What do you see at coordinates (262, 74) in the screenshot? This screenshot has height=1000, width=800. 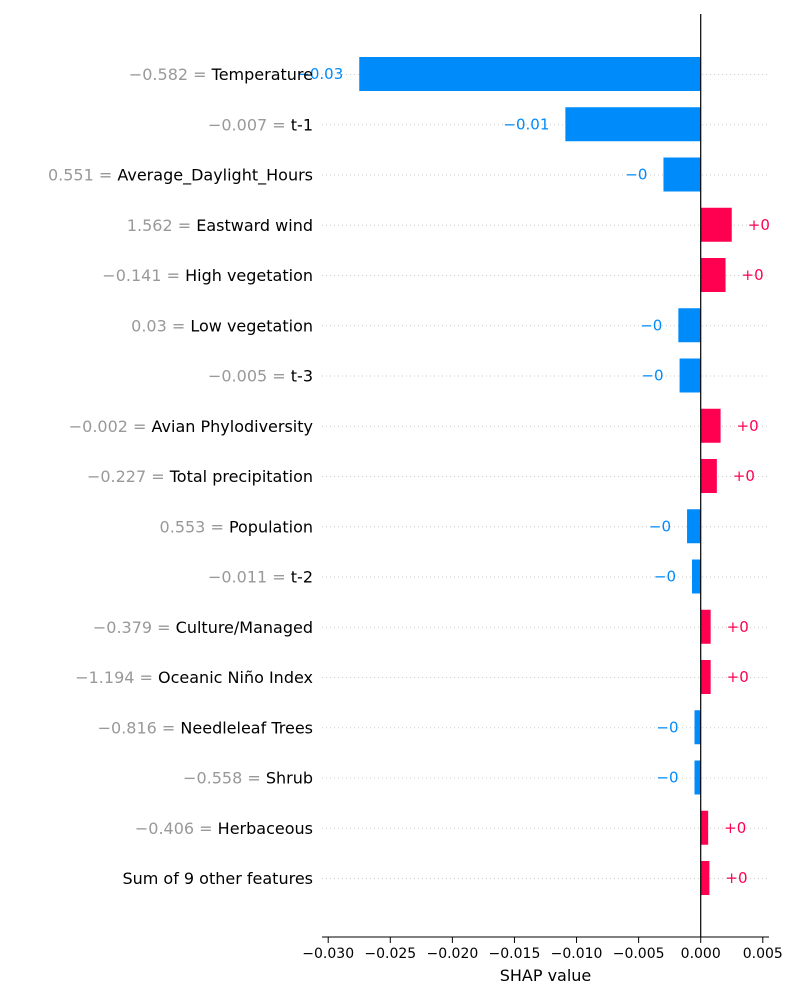 I see `feature-name: Temperature` at bounding box center [262, 74].